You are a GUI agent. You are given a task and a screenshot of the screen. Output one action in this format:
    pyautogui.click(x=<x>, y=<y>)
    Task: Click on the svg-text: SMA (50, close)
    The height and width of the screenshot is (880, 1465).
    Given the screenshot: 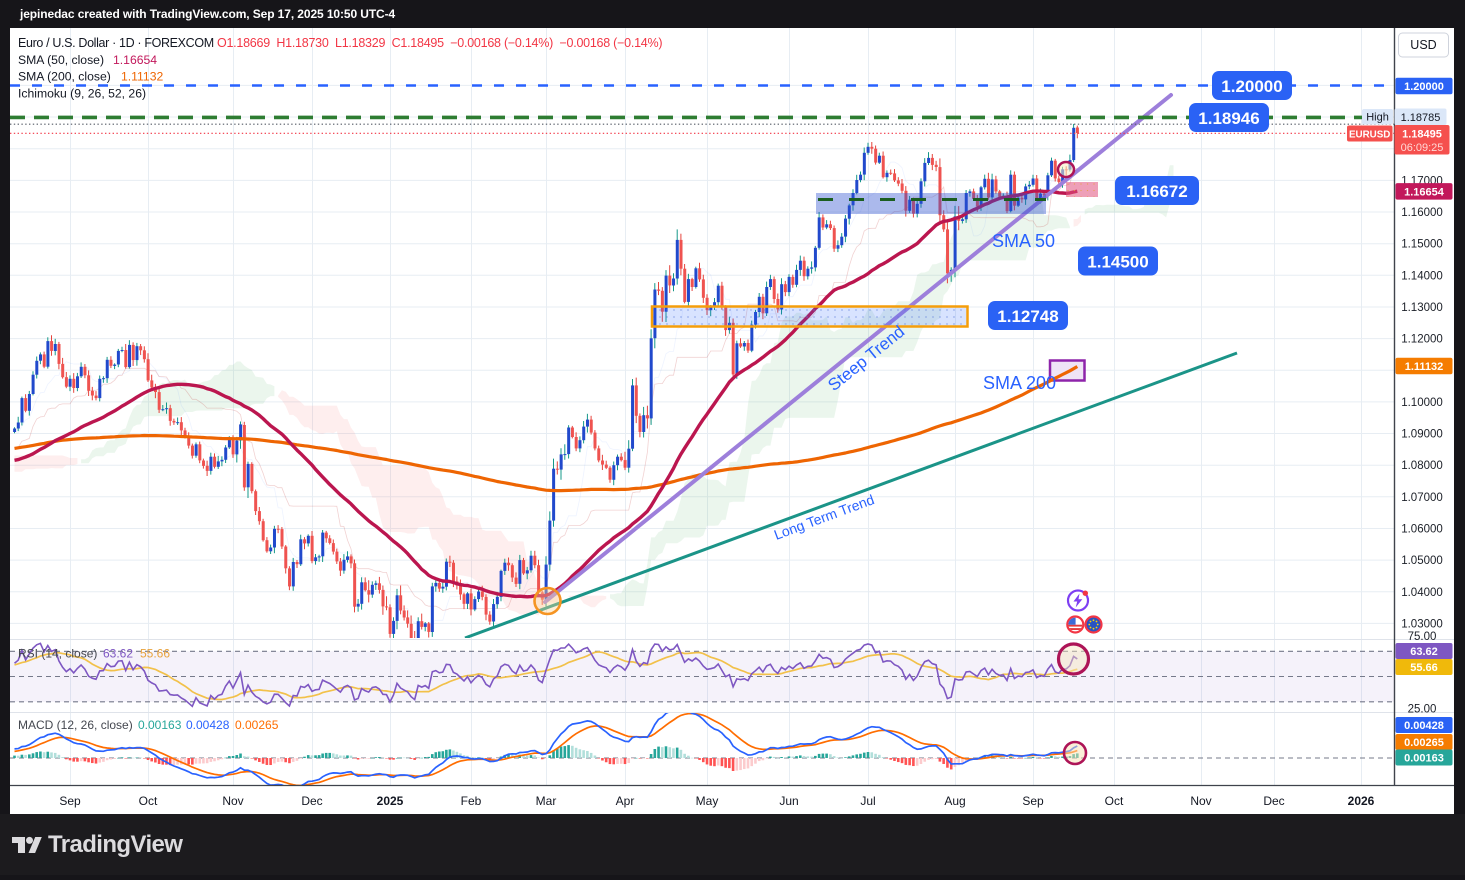 What is the action you would take?
    pyautogui.click(x=61, y=60)
    